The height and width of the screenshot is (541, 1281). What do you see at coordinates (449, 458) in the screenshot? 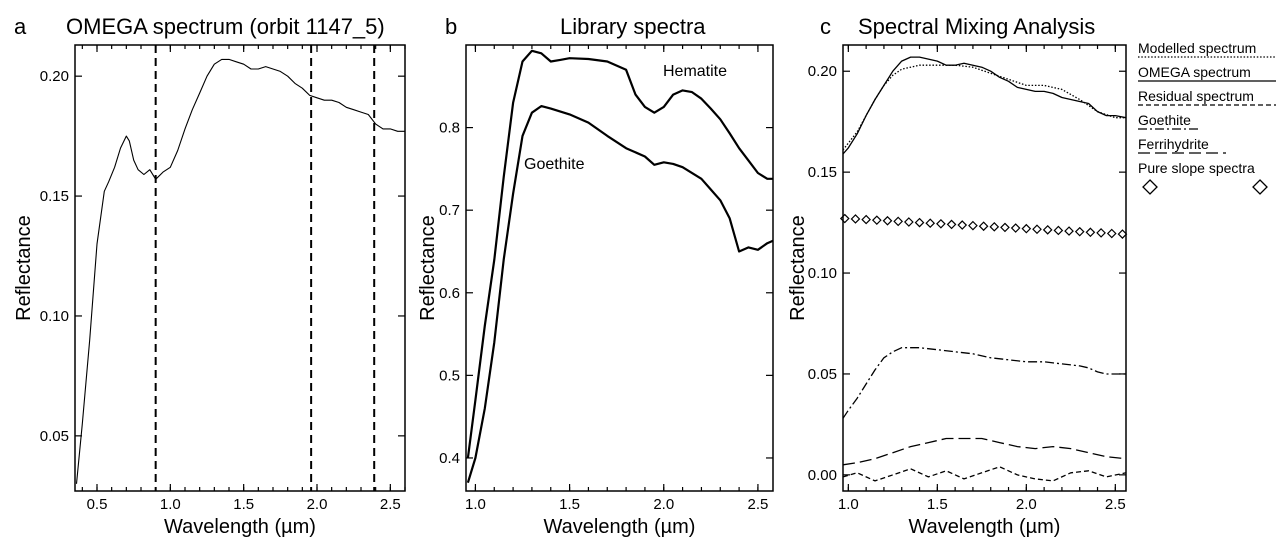
I see `y-tick-label: 0.4` at bounding box center [449, 458].